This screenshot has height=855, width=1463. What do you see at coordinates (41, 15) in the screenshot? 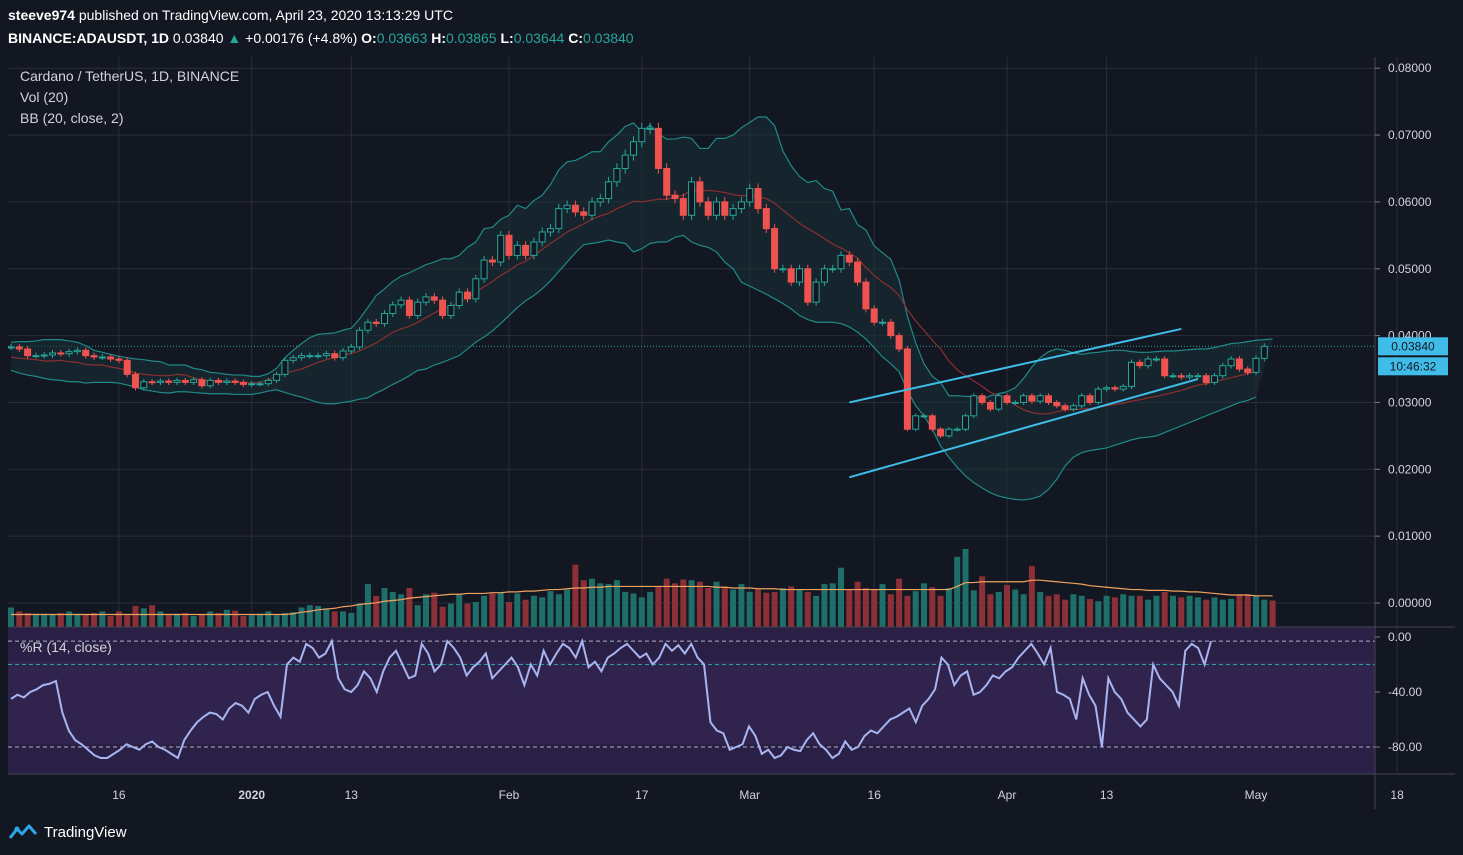
I see `author-name: steeve974` at bounding box center [41, 15].